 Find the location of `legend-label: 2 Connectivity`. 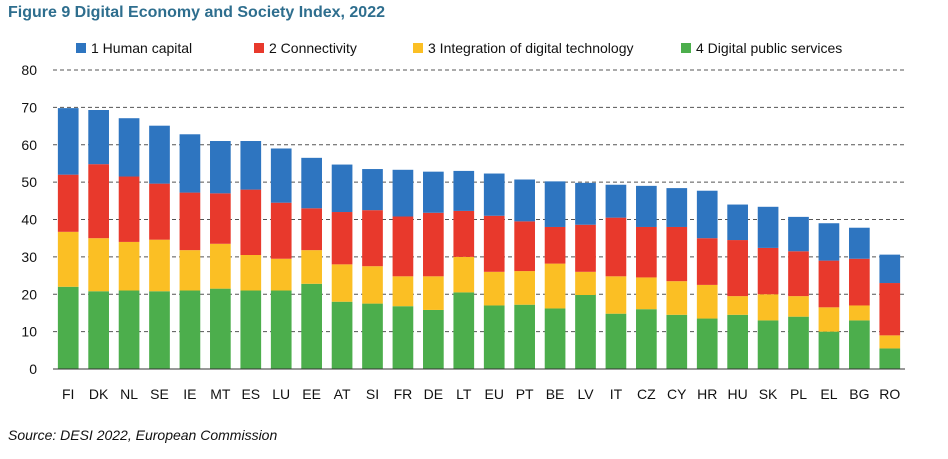

legend-label: 2 Connectivity is located at coordinates (313, 48).